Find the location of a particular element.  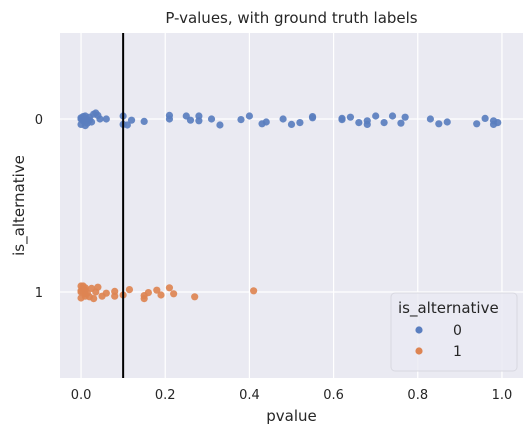

y-tick-labels: 01 is located at coordinates (39, 207).